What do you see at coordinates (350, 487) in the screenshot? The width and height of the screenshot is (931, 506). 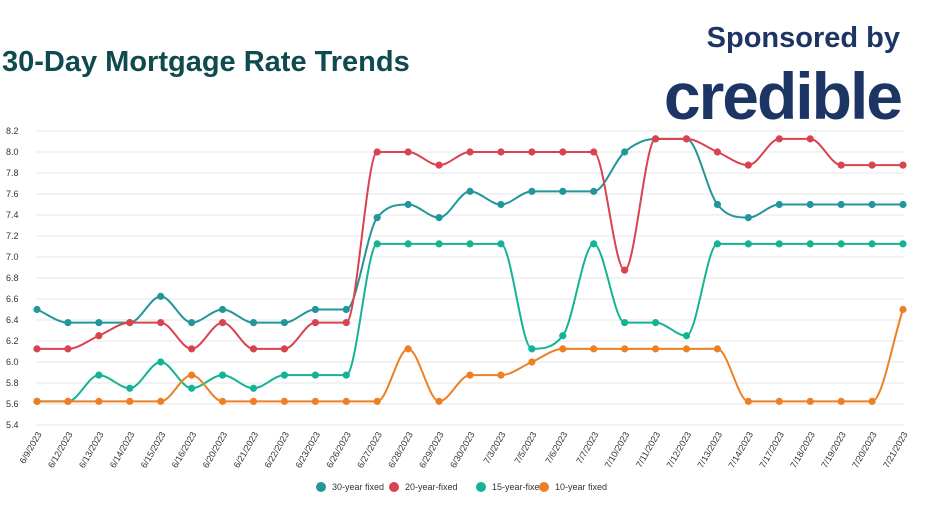 I see `legend-item: 30-year fixed` at bounding box center [350, 487].